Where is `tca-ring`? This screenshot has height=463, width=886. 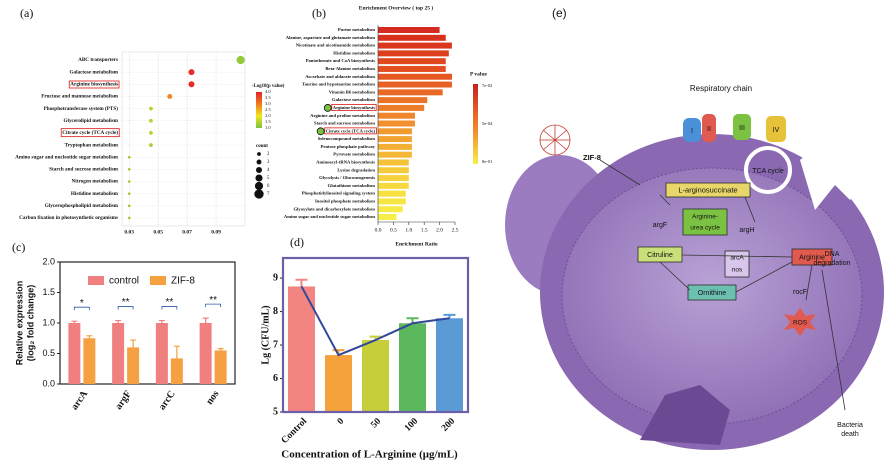 tca-ring is located at coordinates (768, 170).